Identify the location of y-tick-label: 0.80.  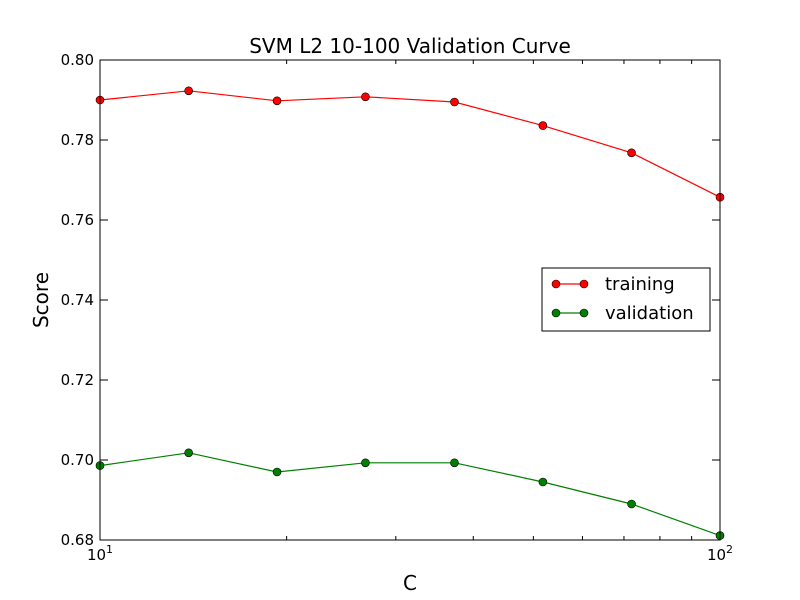
(77, 60).